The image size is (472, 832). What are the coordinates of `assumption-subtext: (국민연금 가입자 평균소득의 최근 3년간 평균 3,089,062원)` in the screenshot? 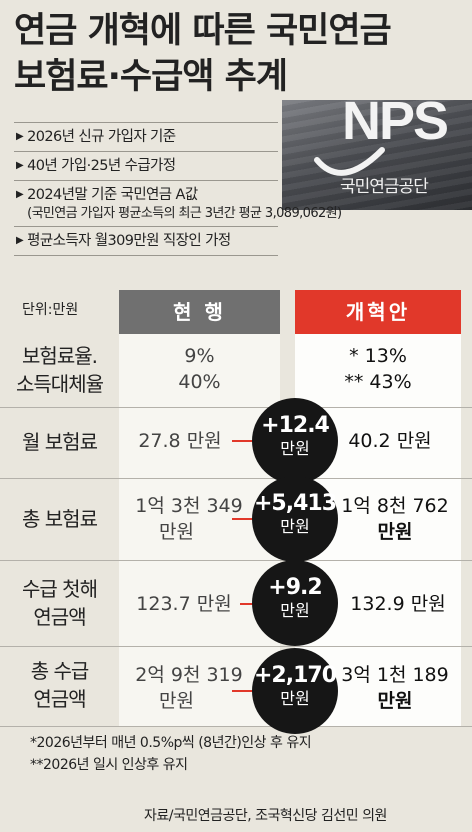 It's located at (184, 213).